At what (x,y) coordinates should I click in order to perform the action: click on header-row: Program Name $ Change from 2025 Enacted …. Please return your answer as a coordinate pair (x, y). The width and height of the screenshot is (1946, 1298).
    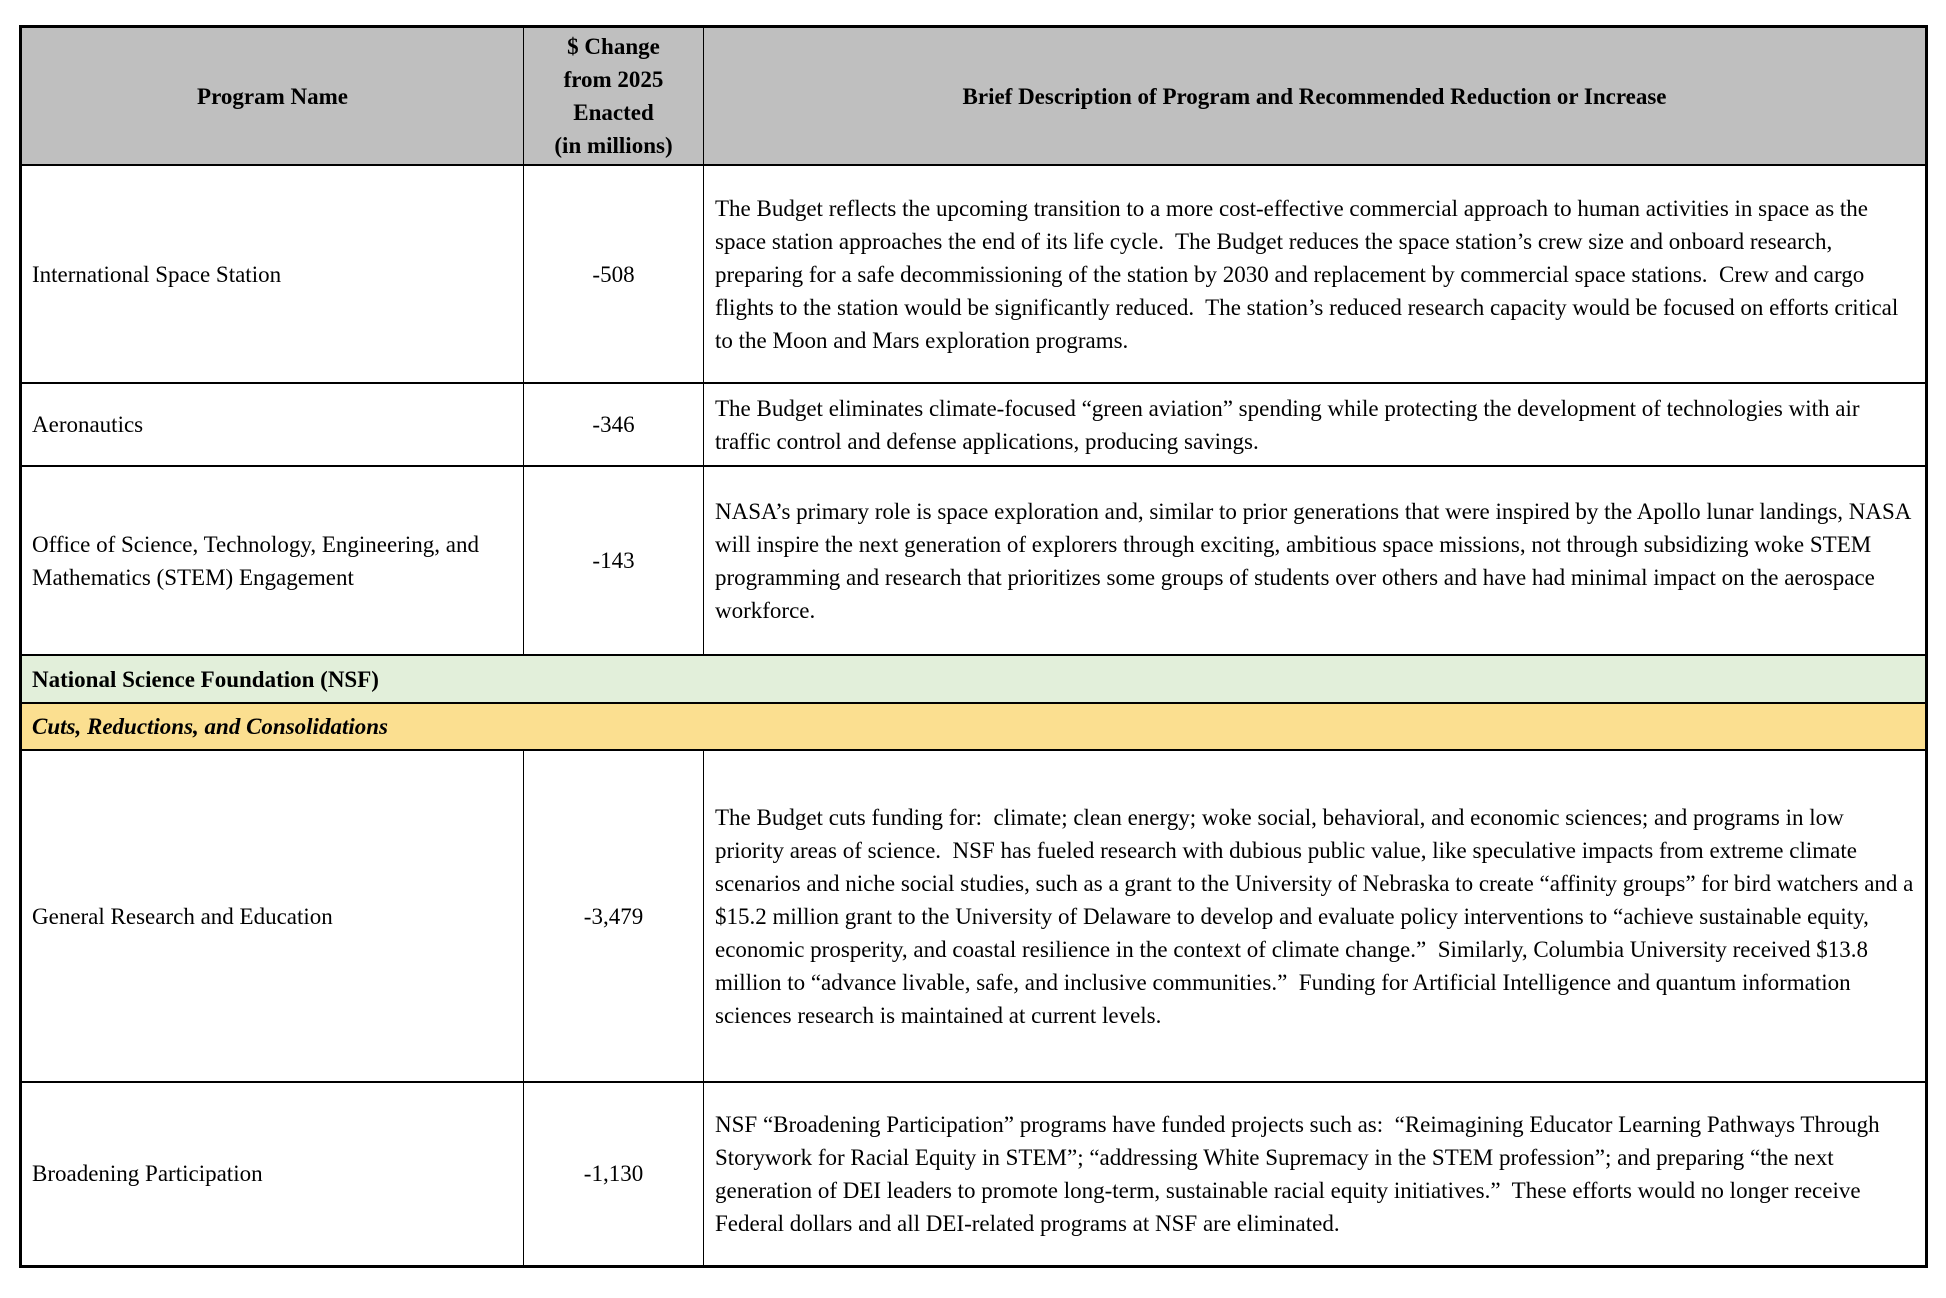
    Looking at the image, I should click on (973, 95).